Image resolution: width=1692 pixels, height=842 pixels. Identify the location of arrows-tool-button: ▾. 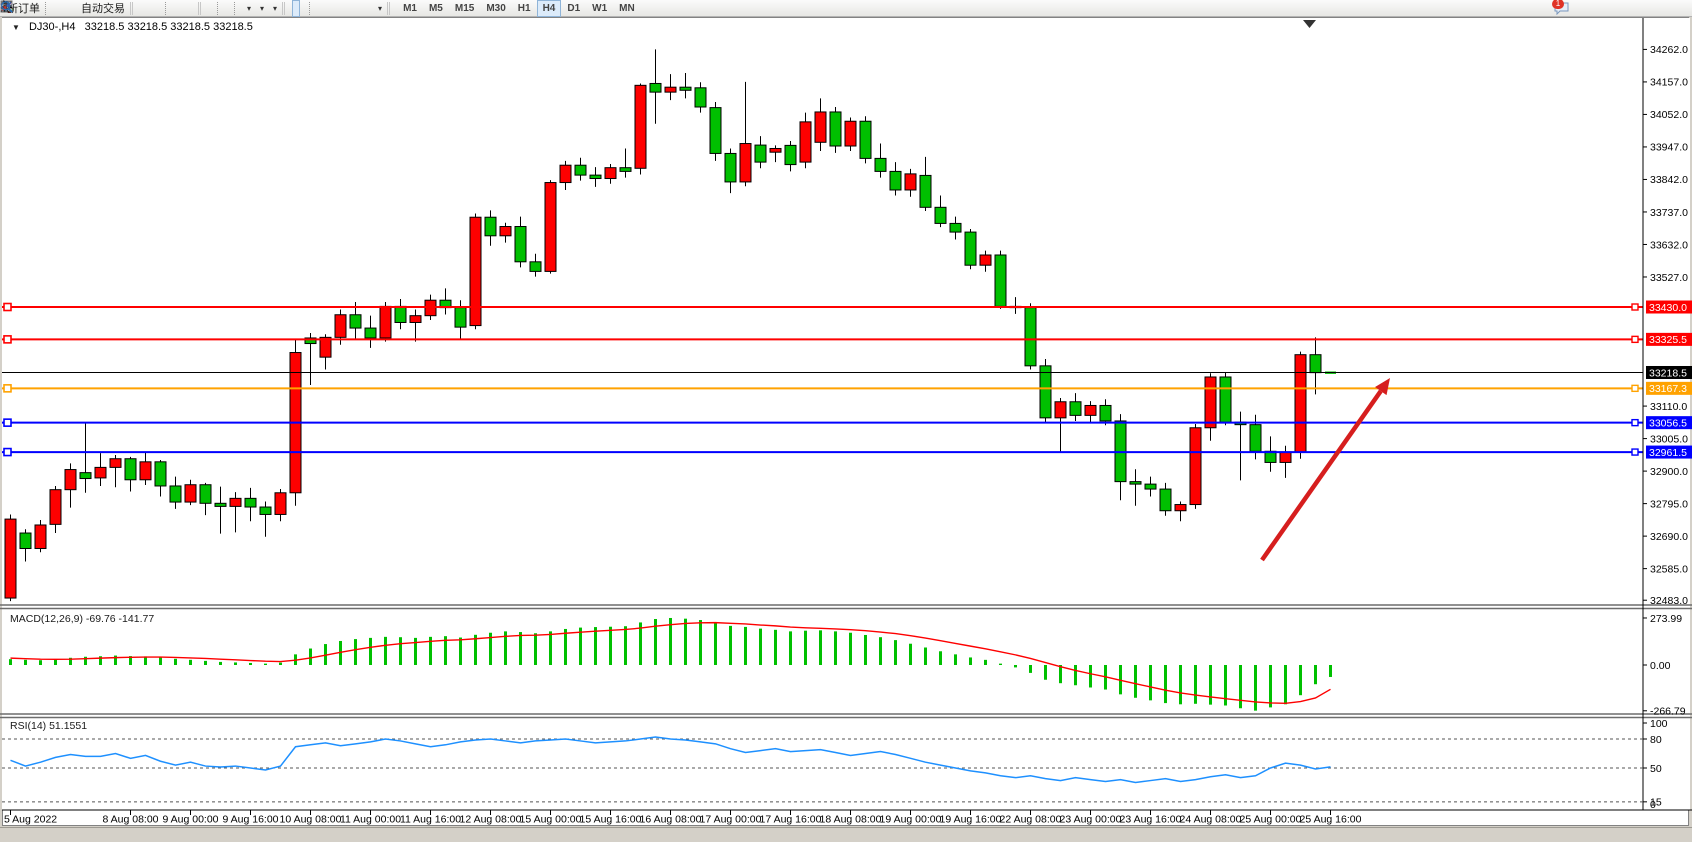
(193, 8).